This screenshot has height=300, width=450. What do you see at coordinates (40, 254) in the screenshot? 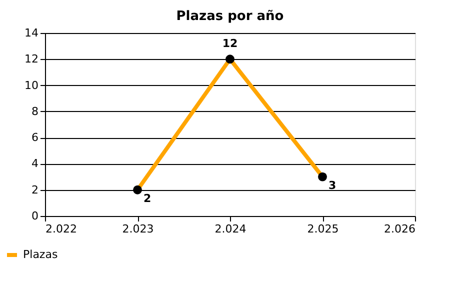
I see `legend-label: Plazas` at bounding box center [40, 254].